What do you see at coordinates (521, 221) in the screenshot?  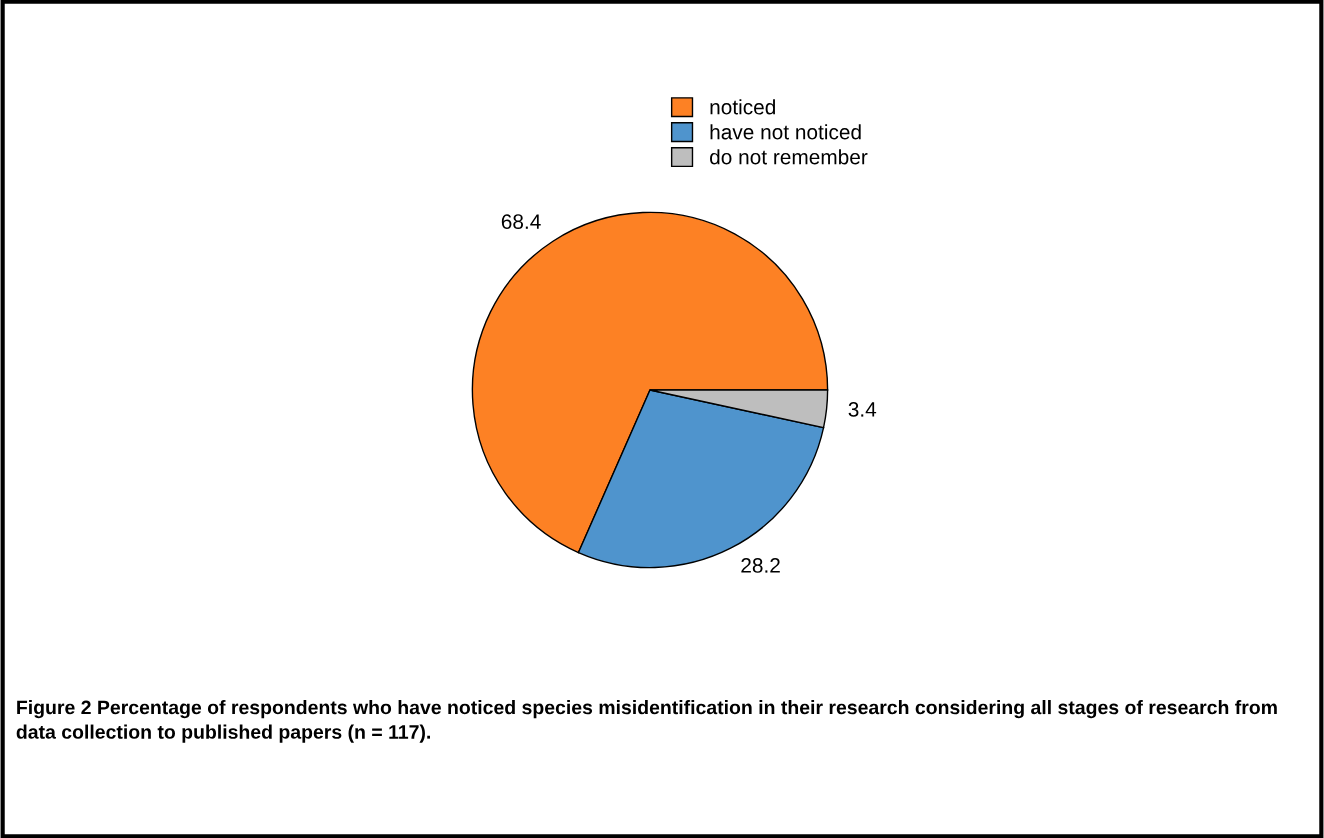 I see `data-label: 68.4` at bounding box center [521, 221].